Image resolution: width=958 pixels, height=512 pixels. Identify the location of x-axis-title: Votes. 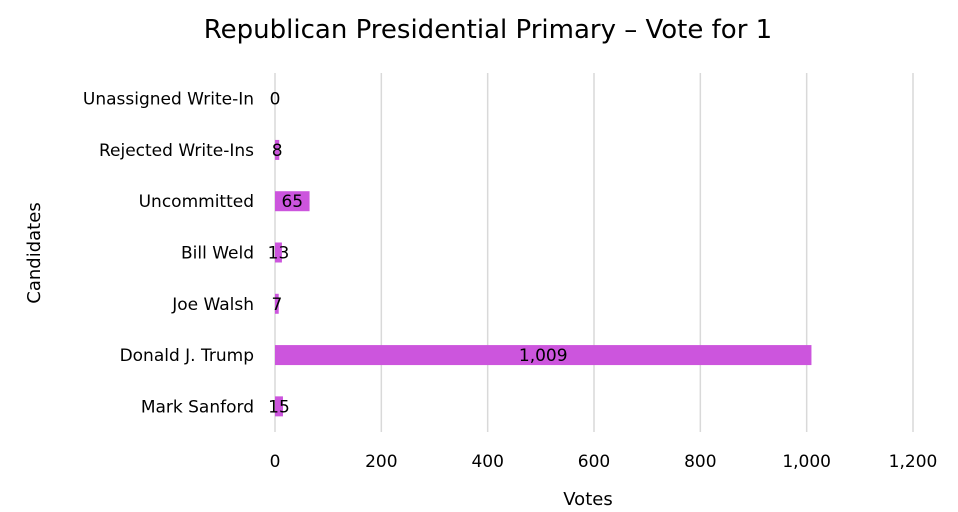
(587, 499).